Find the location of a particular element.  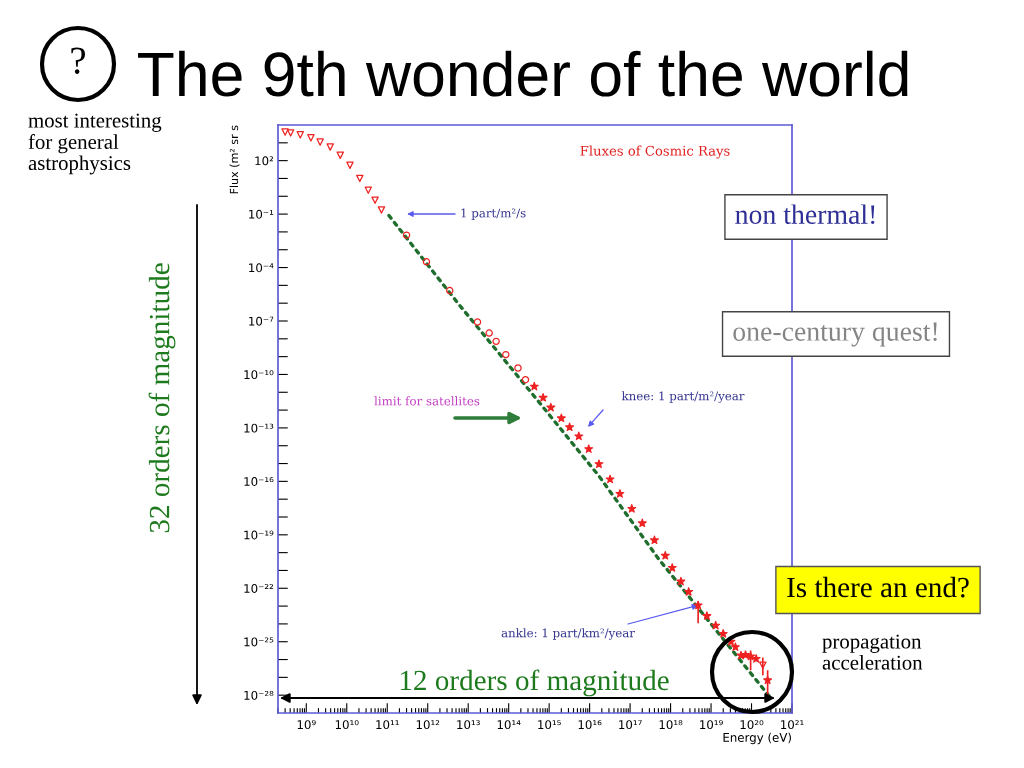

chart-title: The 9th wonder of the world is located at coordinates (523, 73).